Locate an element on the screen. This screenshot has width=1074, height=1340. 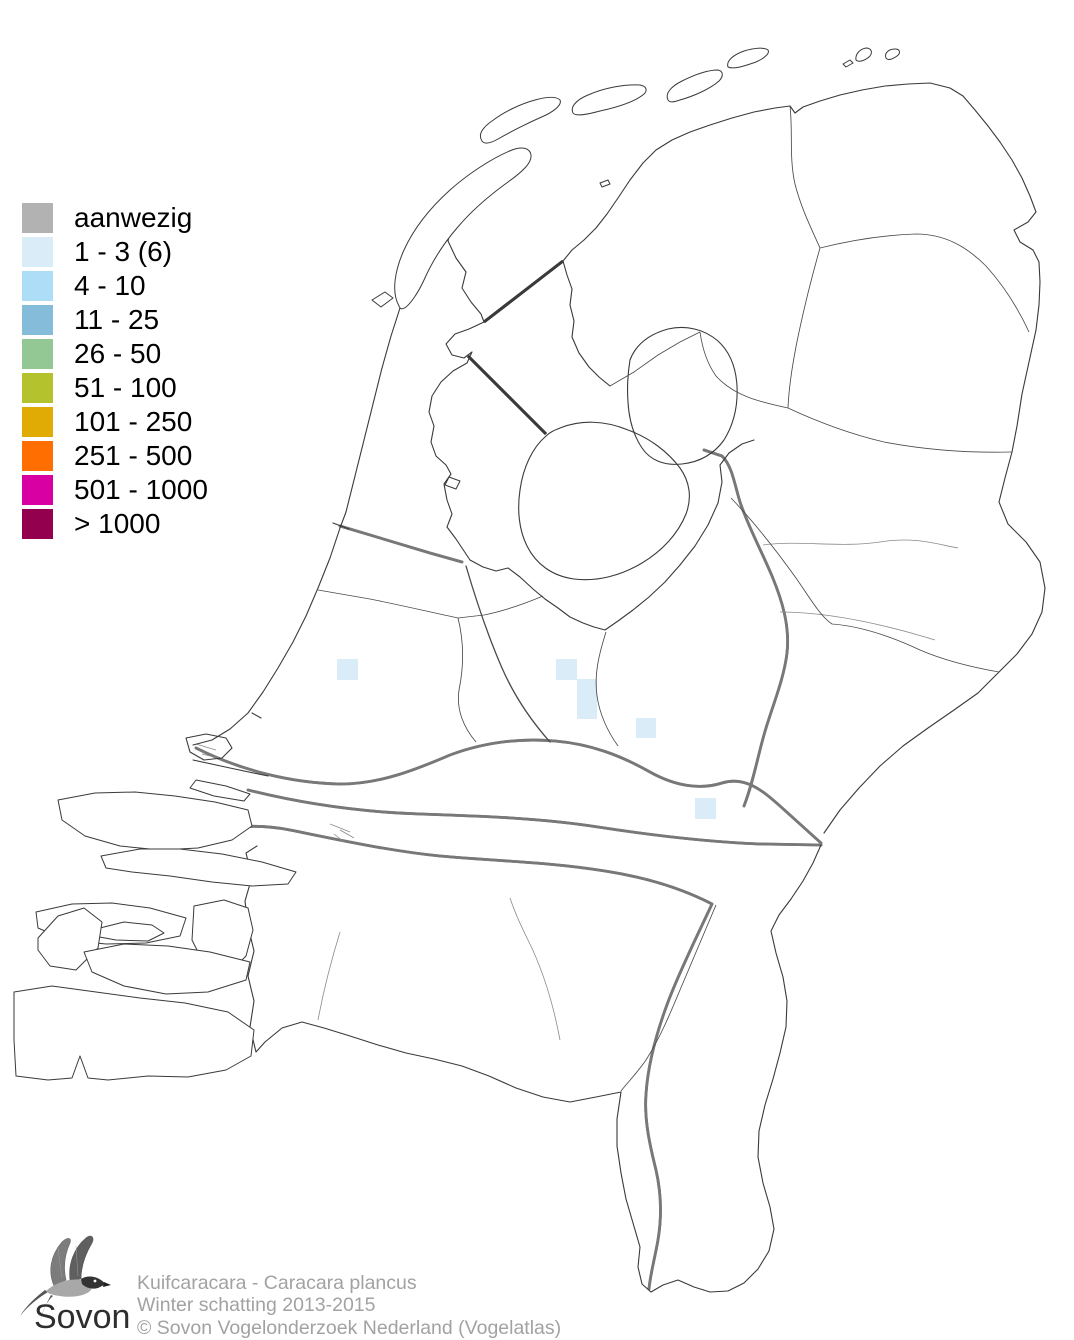
legend-item: 51 - 100 is located at coordinates (115, 388).